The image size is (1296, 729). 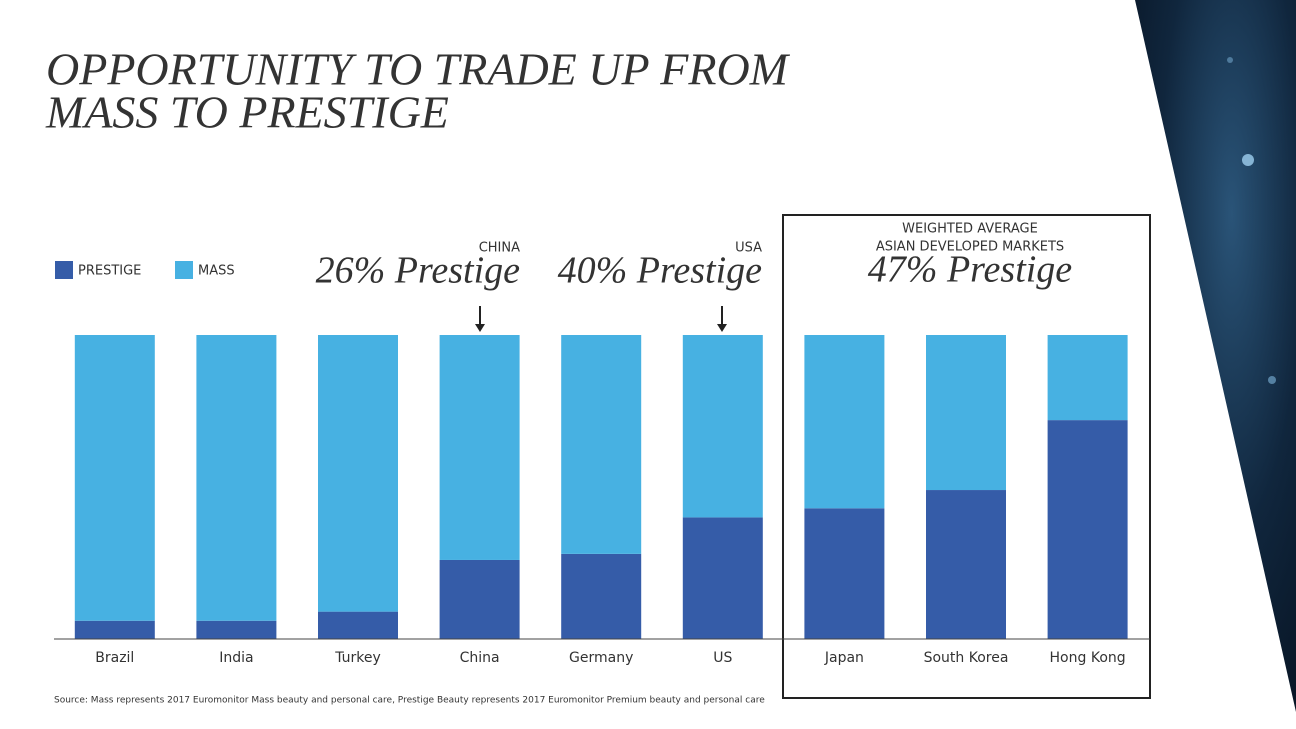 What do you see at coordinates (480, 658) in the screenshot?
I see `x-tick-label: China` at bounding box center [480, 658].